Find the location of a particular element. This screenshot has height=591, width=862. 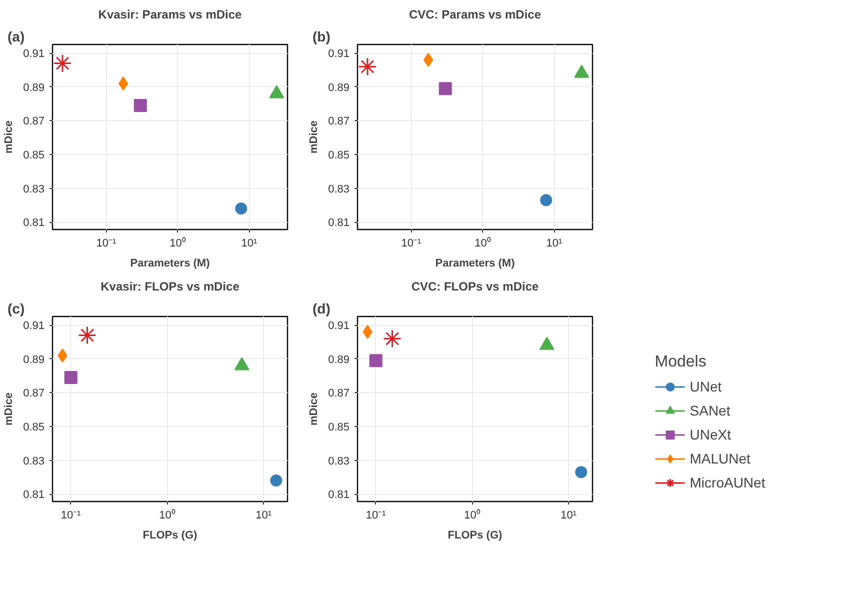

legend-label: MALUNet is located at coordinates (720, 458).